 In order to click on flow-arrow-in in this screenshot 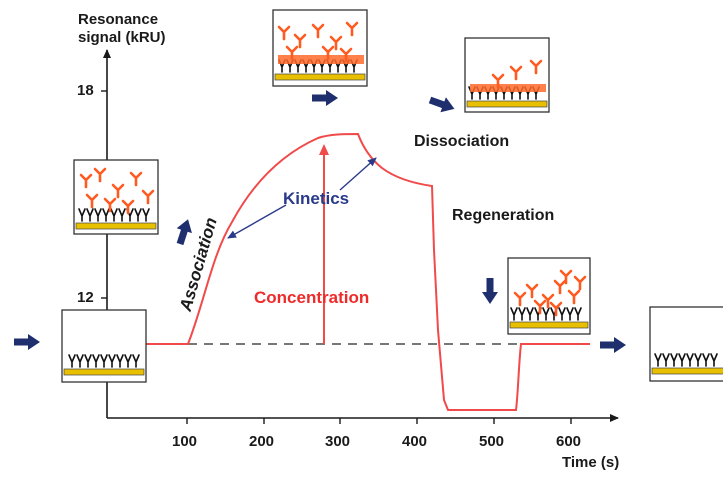, I will do `click(27, 342)`.